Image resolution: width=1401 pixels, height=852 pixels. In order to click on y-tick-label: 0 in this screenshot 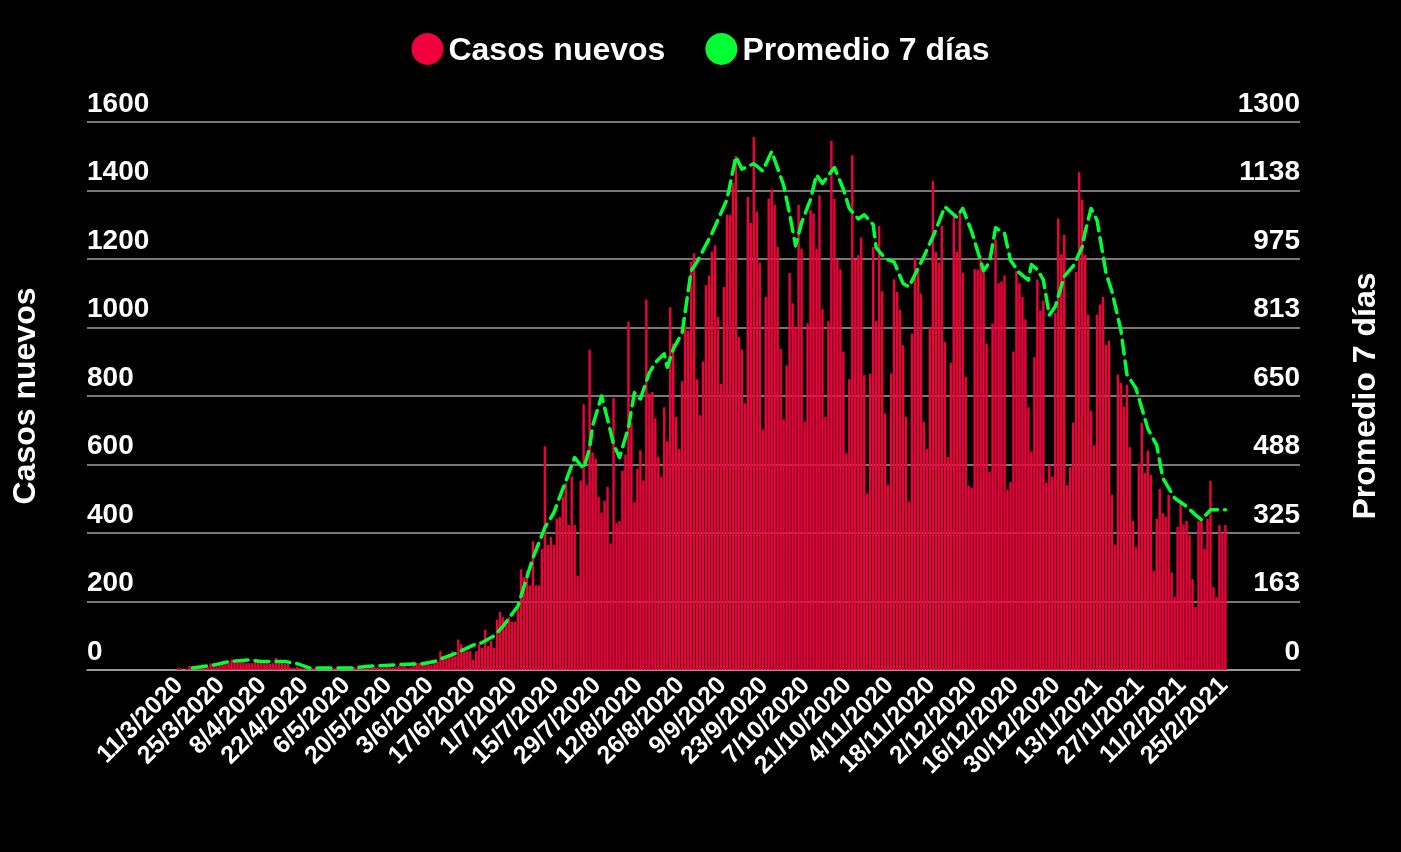, I will do `click(95, 650)`.